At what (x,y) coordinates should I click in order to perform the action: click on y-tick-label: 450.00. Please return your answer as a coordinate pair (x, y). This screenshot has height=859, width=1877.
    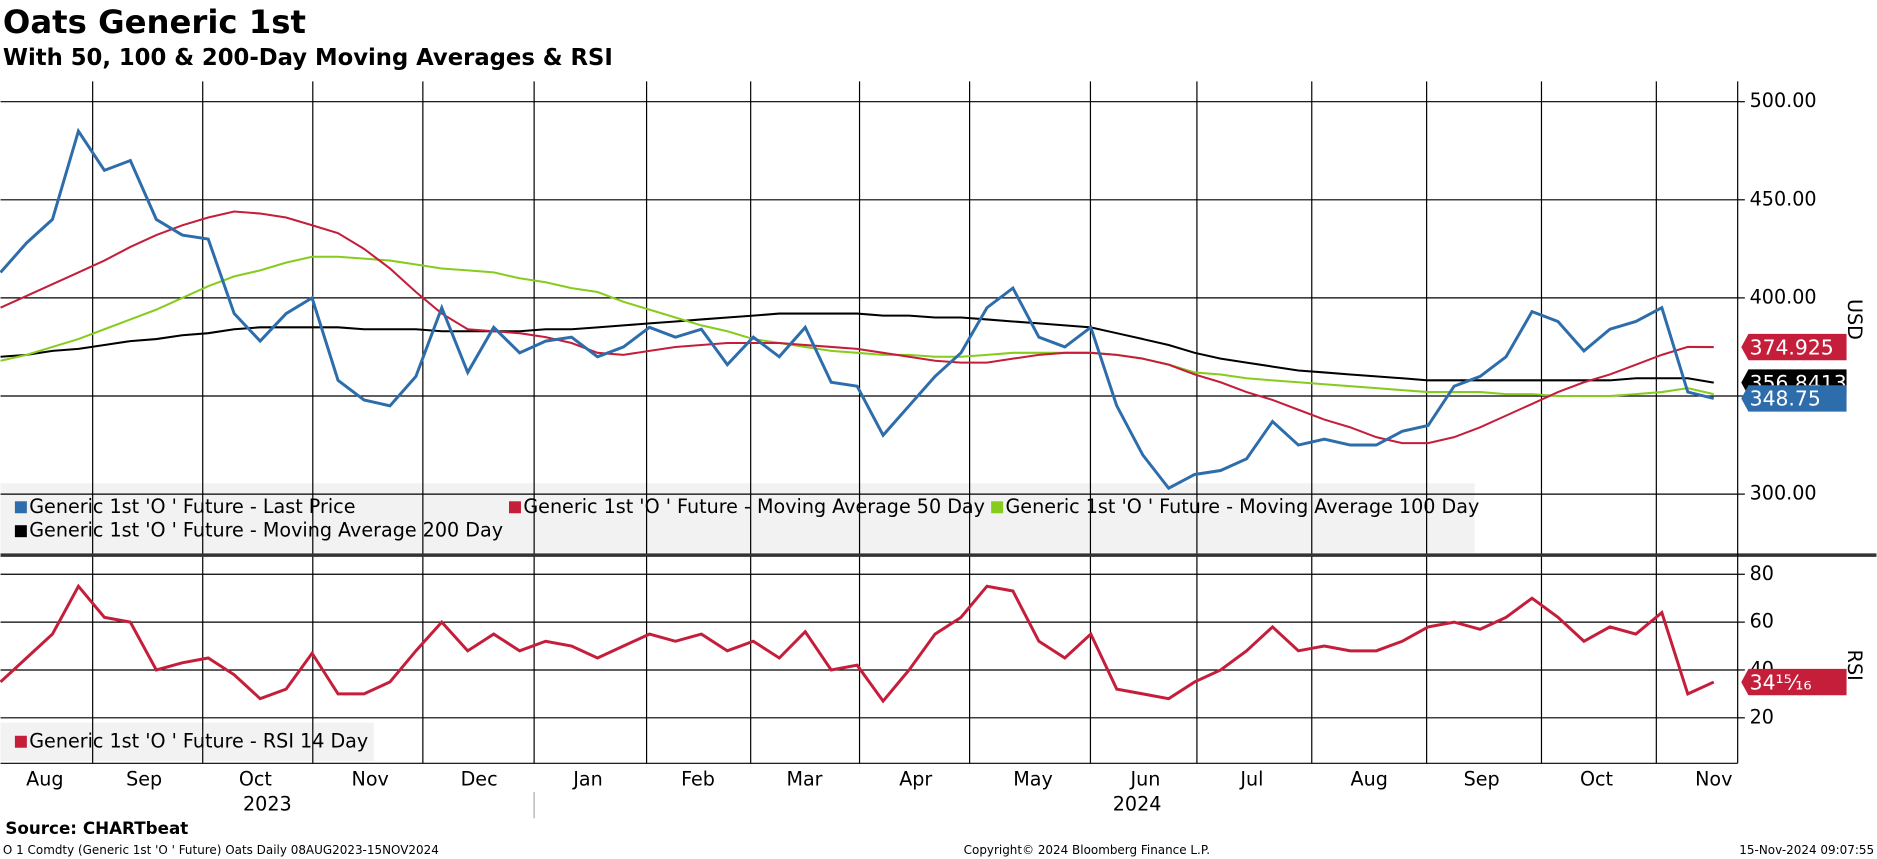
    Looking at the image, I should click on (1783, 198).